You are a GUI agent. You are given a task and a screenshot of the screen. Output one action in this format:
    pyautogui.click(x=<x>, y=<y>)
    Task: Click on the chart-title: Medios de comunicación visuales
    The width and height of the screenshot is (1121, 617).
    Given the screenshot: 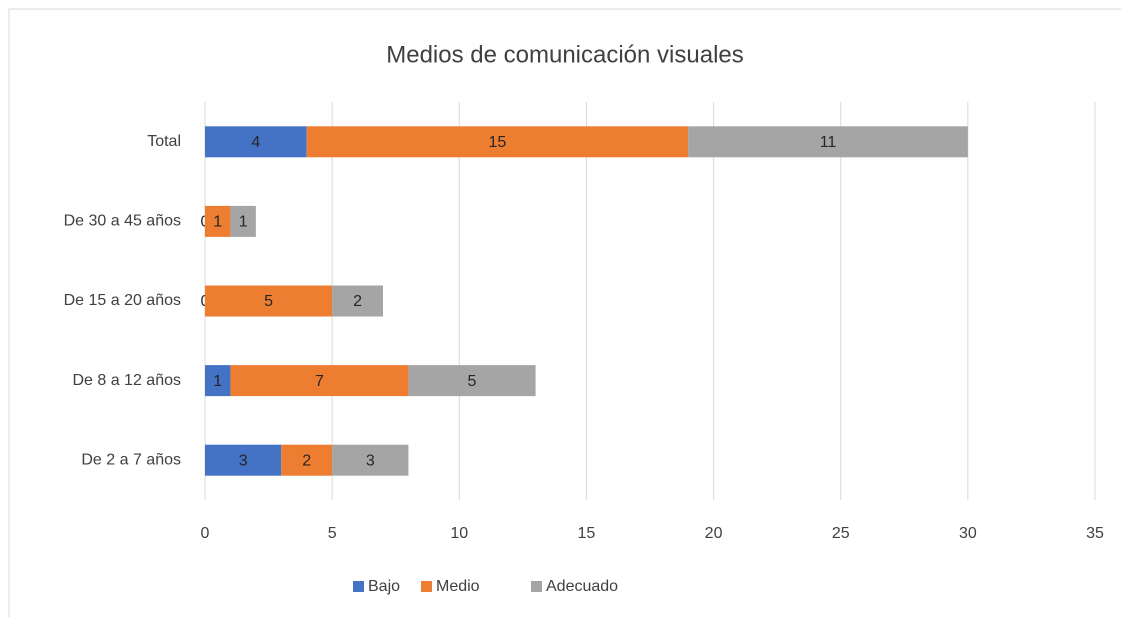 What is the action you would take?
    pyautogui.click(x=565, y=54)
    